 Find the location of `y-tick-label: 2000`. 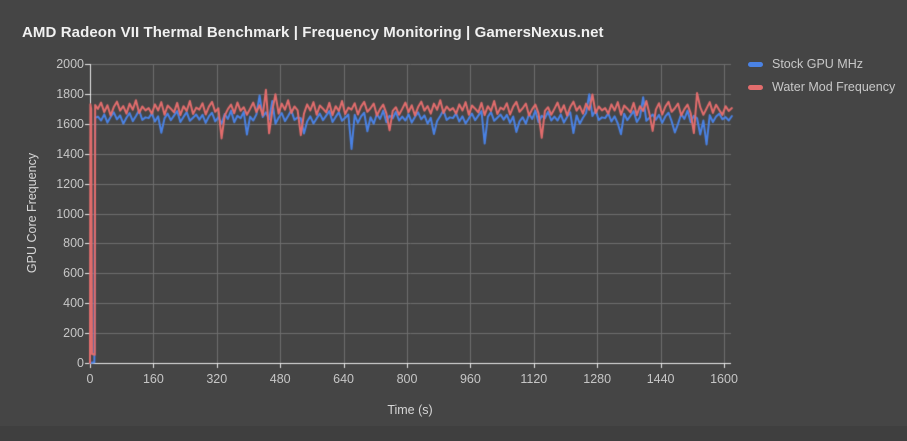

y-tick-label: 2000 is located at coordinates (70, 64).